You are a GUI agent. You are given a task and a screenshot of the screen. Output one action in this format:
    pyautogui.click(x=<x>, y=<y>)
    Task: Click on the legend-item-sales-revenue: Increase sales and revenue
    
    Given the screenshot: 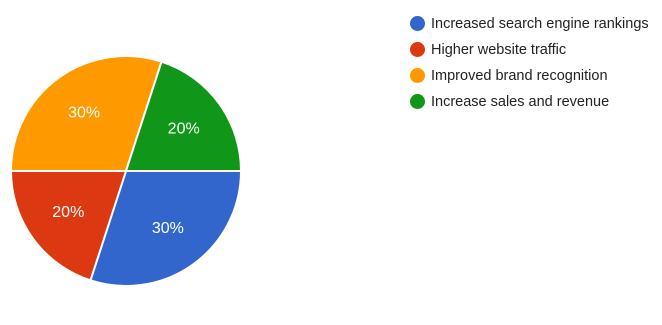 What is the action you would take?
    pyautogui.click(x=529, y=101)
    